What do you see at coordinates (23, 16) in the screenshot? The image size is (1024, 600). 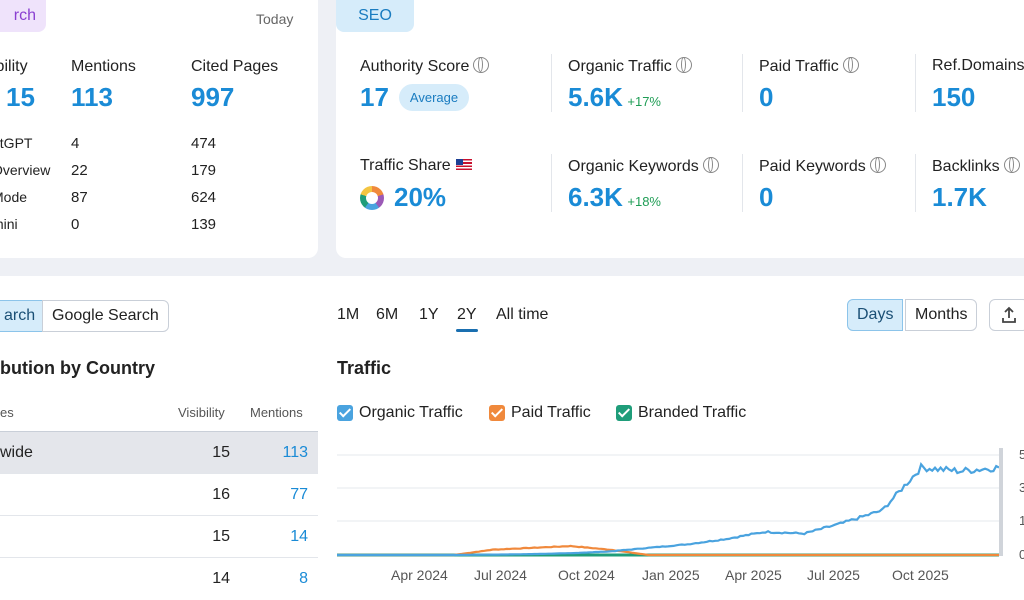 I see `ai-tab-label: rch` at bounding box center [23, 16].